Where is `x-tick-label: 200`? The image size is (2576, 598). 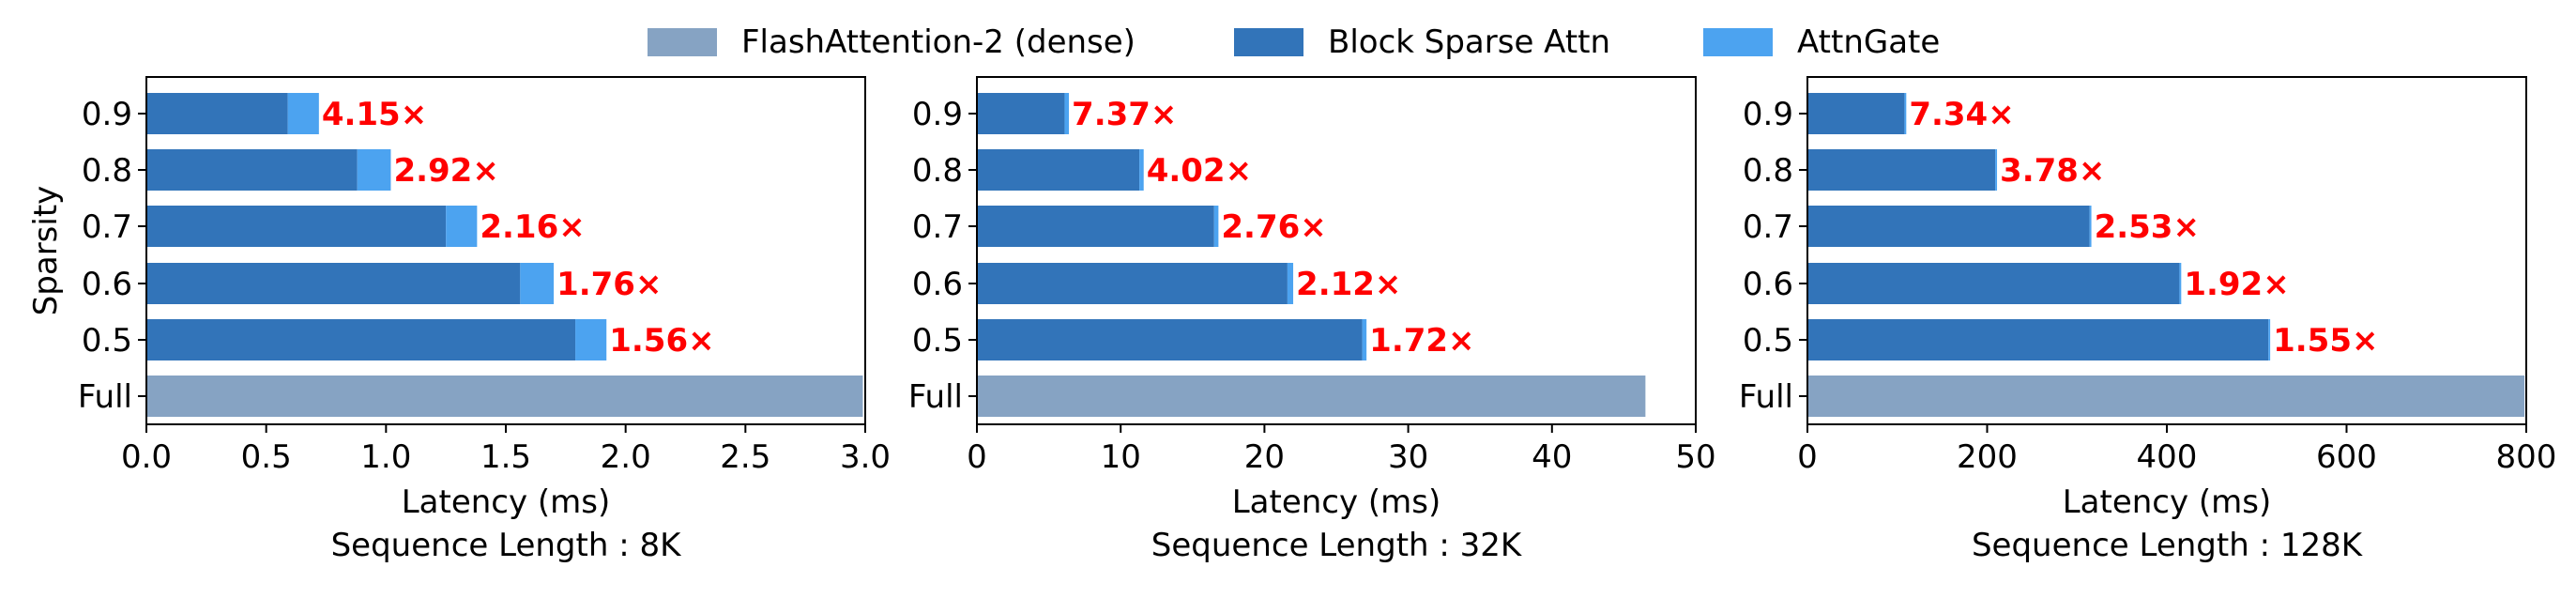
x-tick-label: 200 is located at coordinates (1987, 457).